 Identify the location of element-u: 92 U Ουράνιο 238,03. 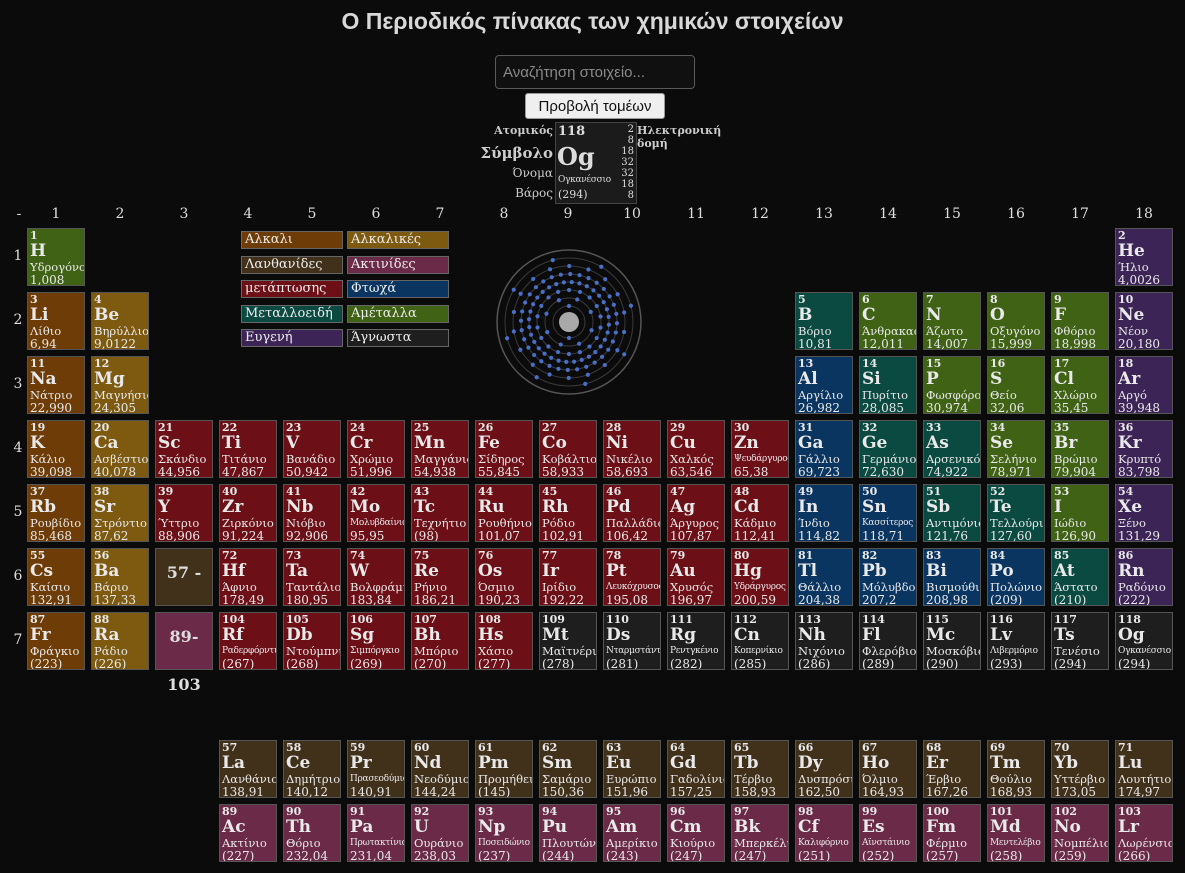
(440, 833).